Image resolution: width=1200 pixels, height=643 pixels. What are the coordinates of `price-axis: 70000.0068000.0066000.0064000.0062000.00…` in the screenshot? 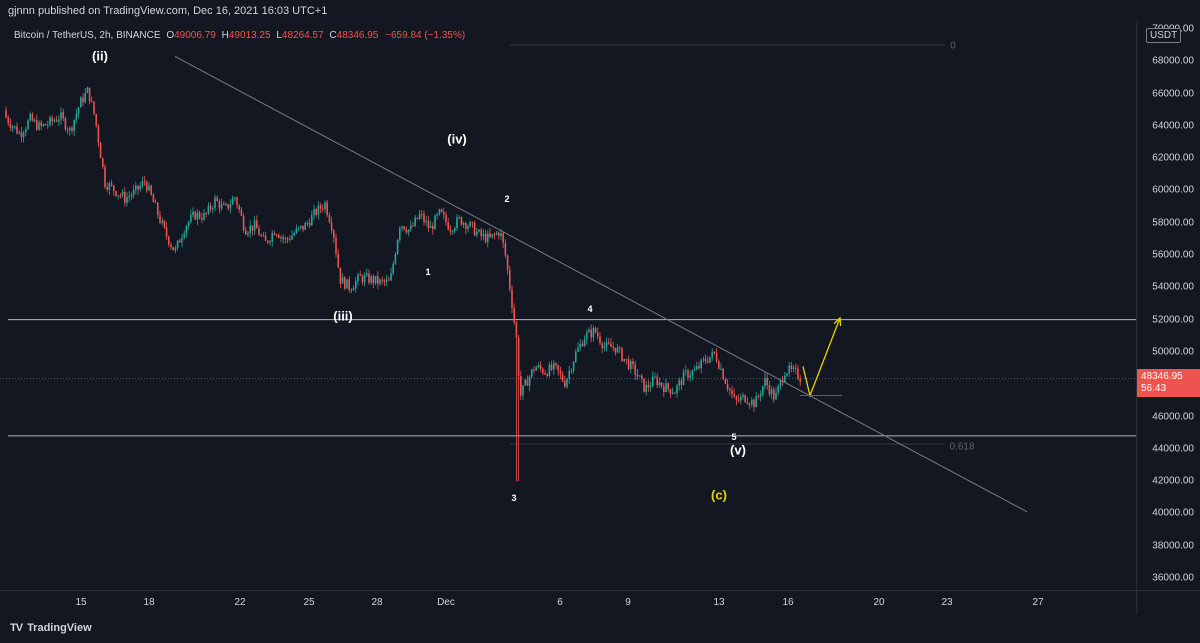 It's located at (1168, 306).